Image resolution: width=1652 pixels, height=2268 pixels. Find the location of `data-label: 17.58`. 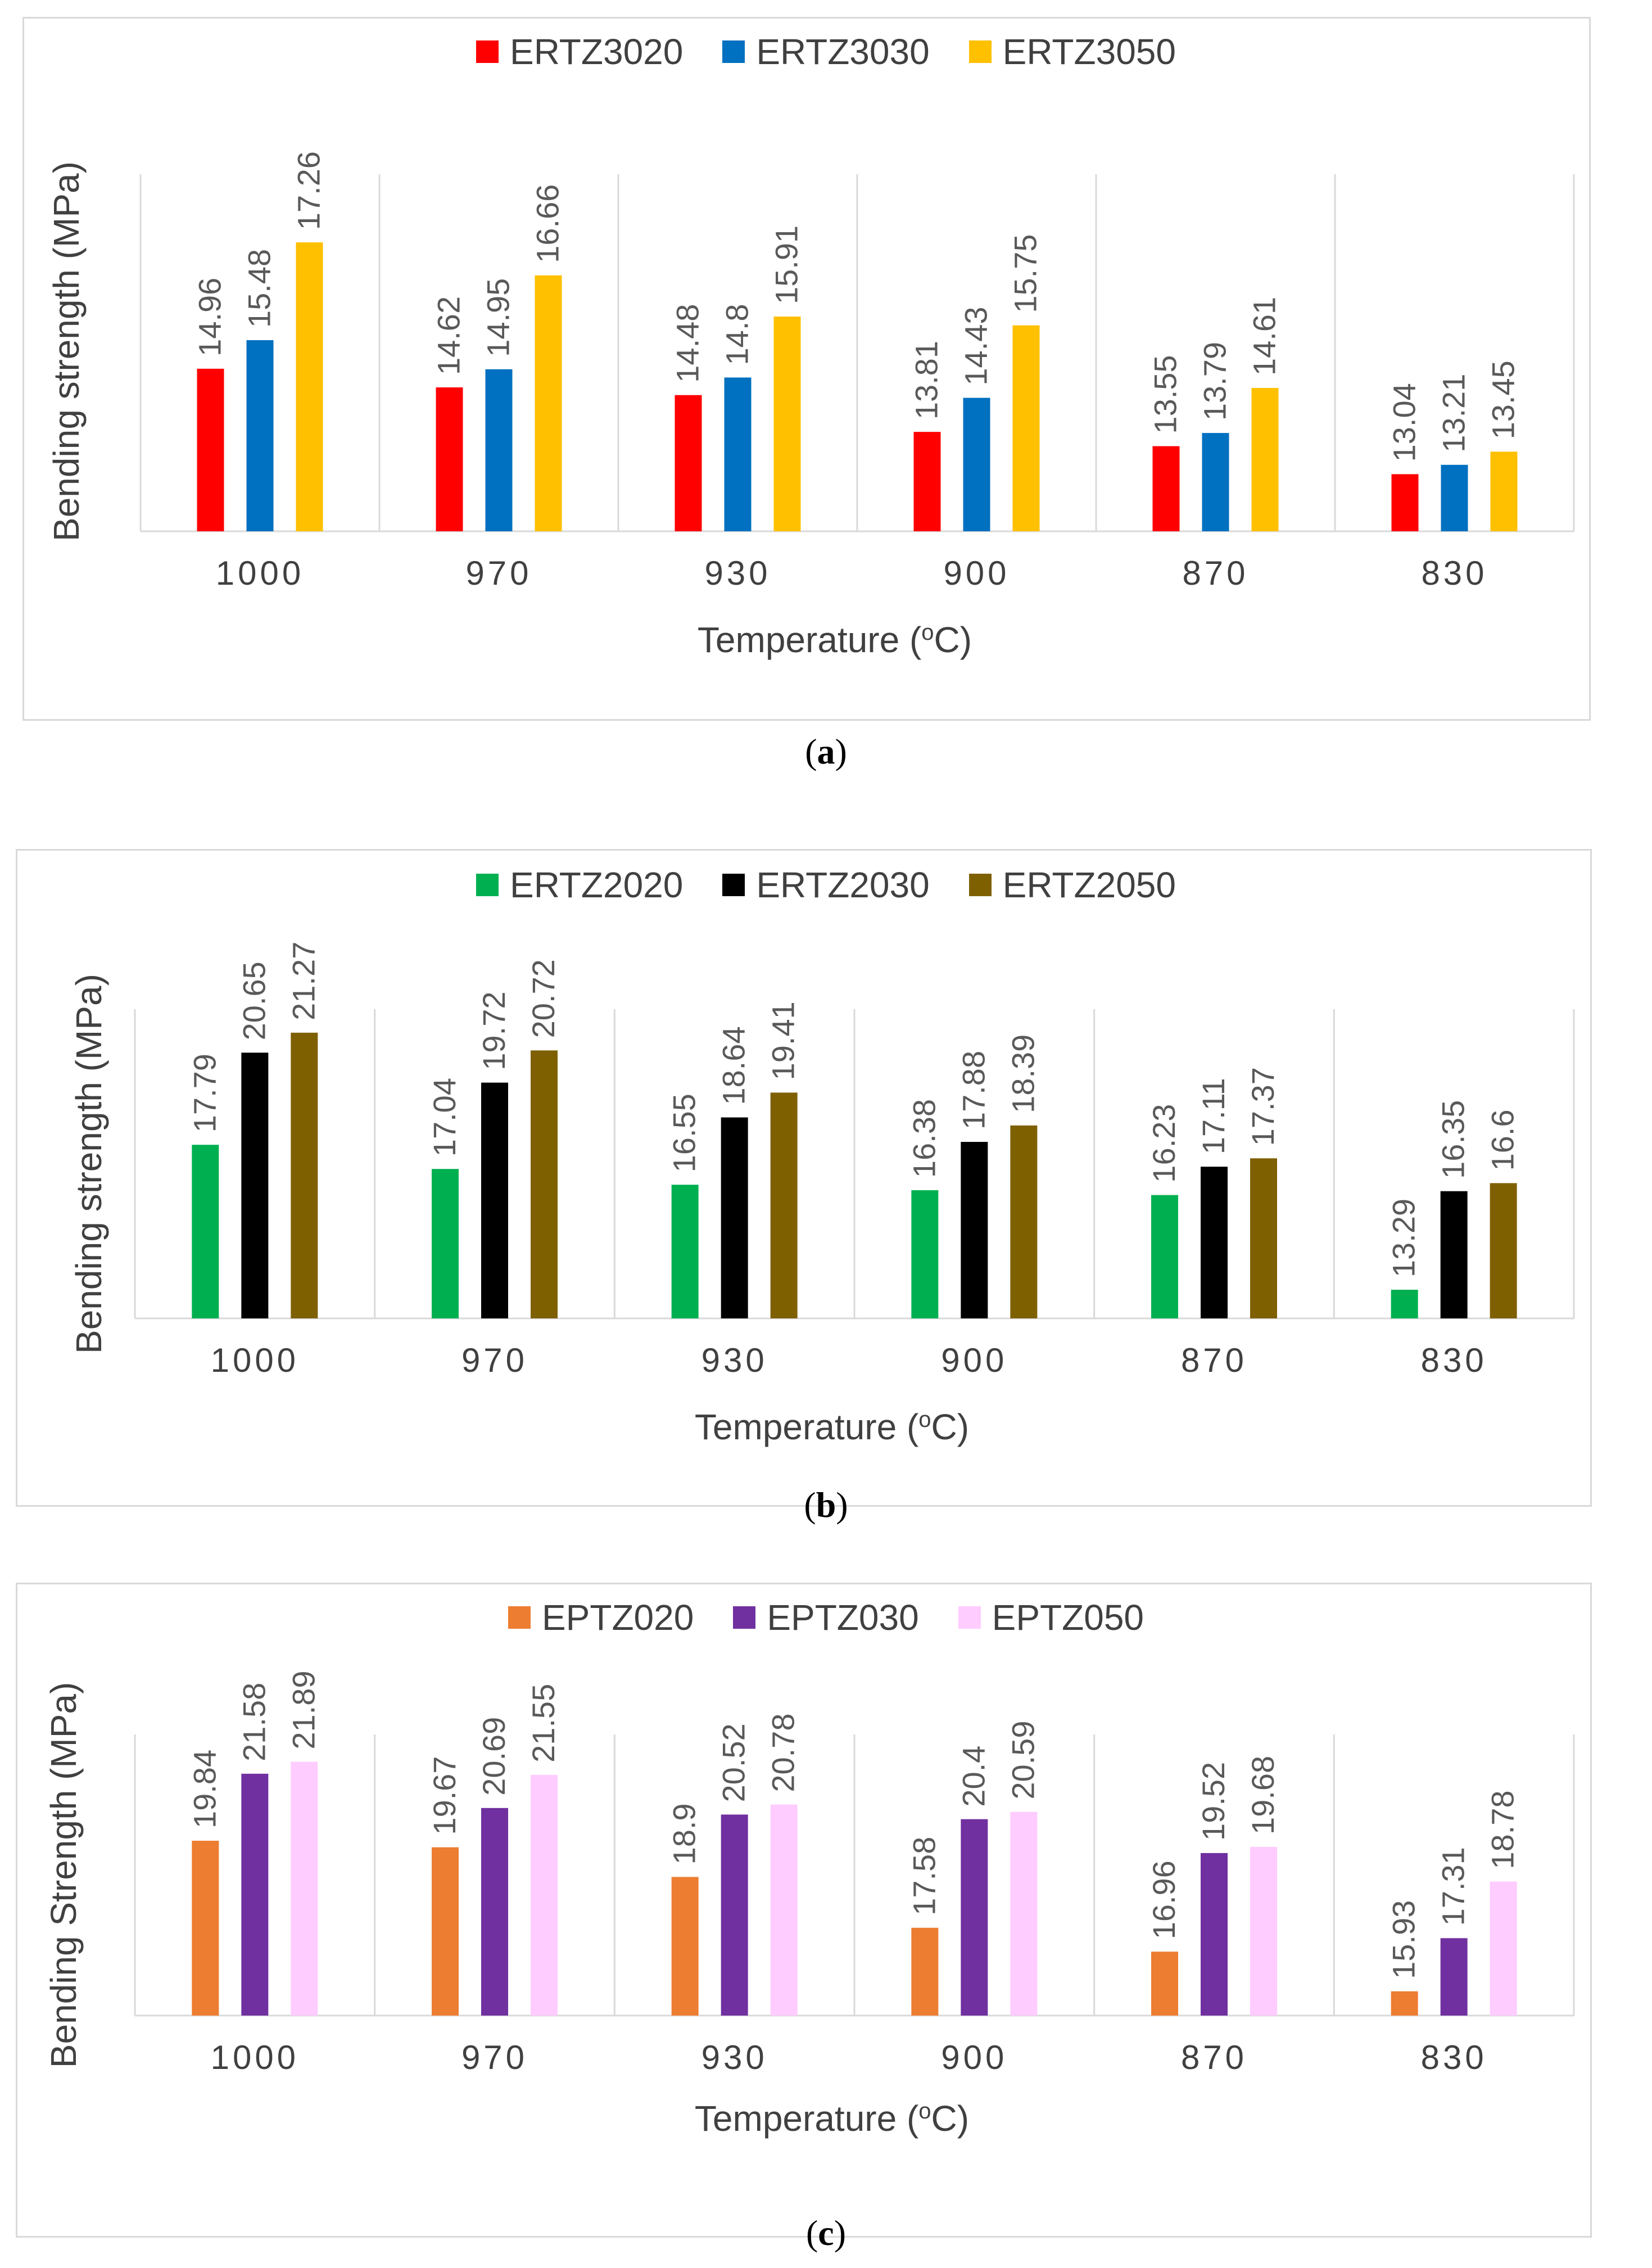

data-label: 17.58 is located at coordinates (924, 1876).